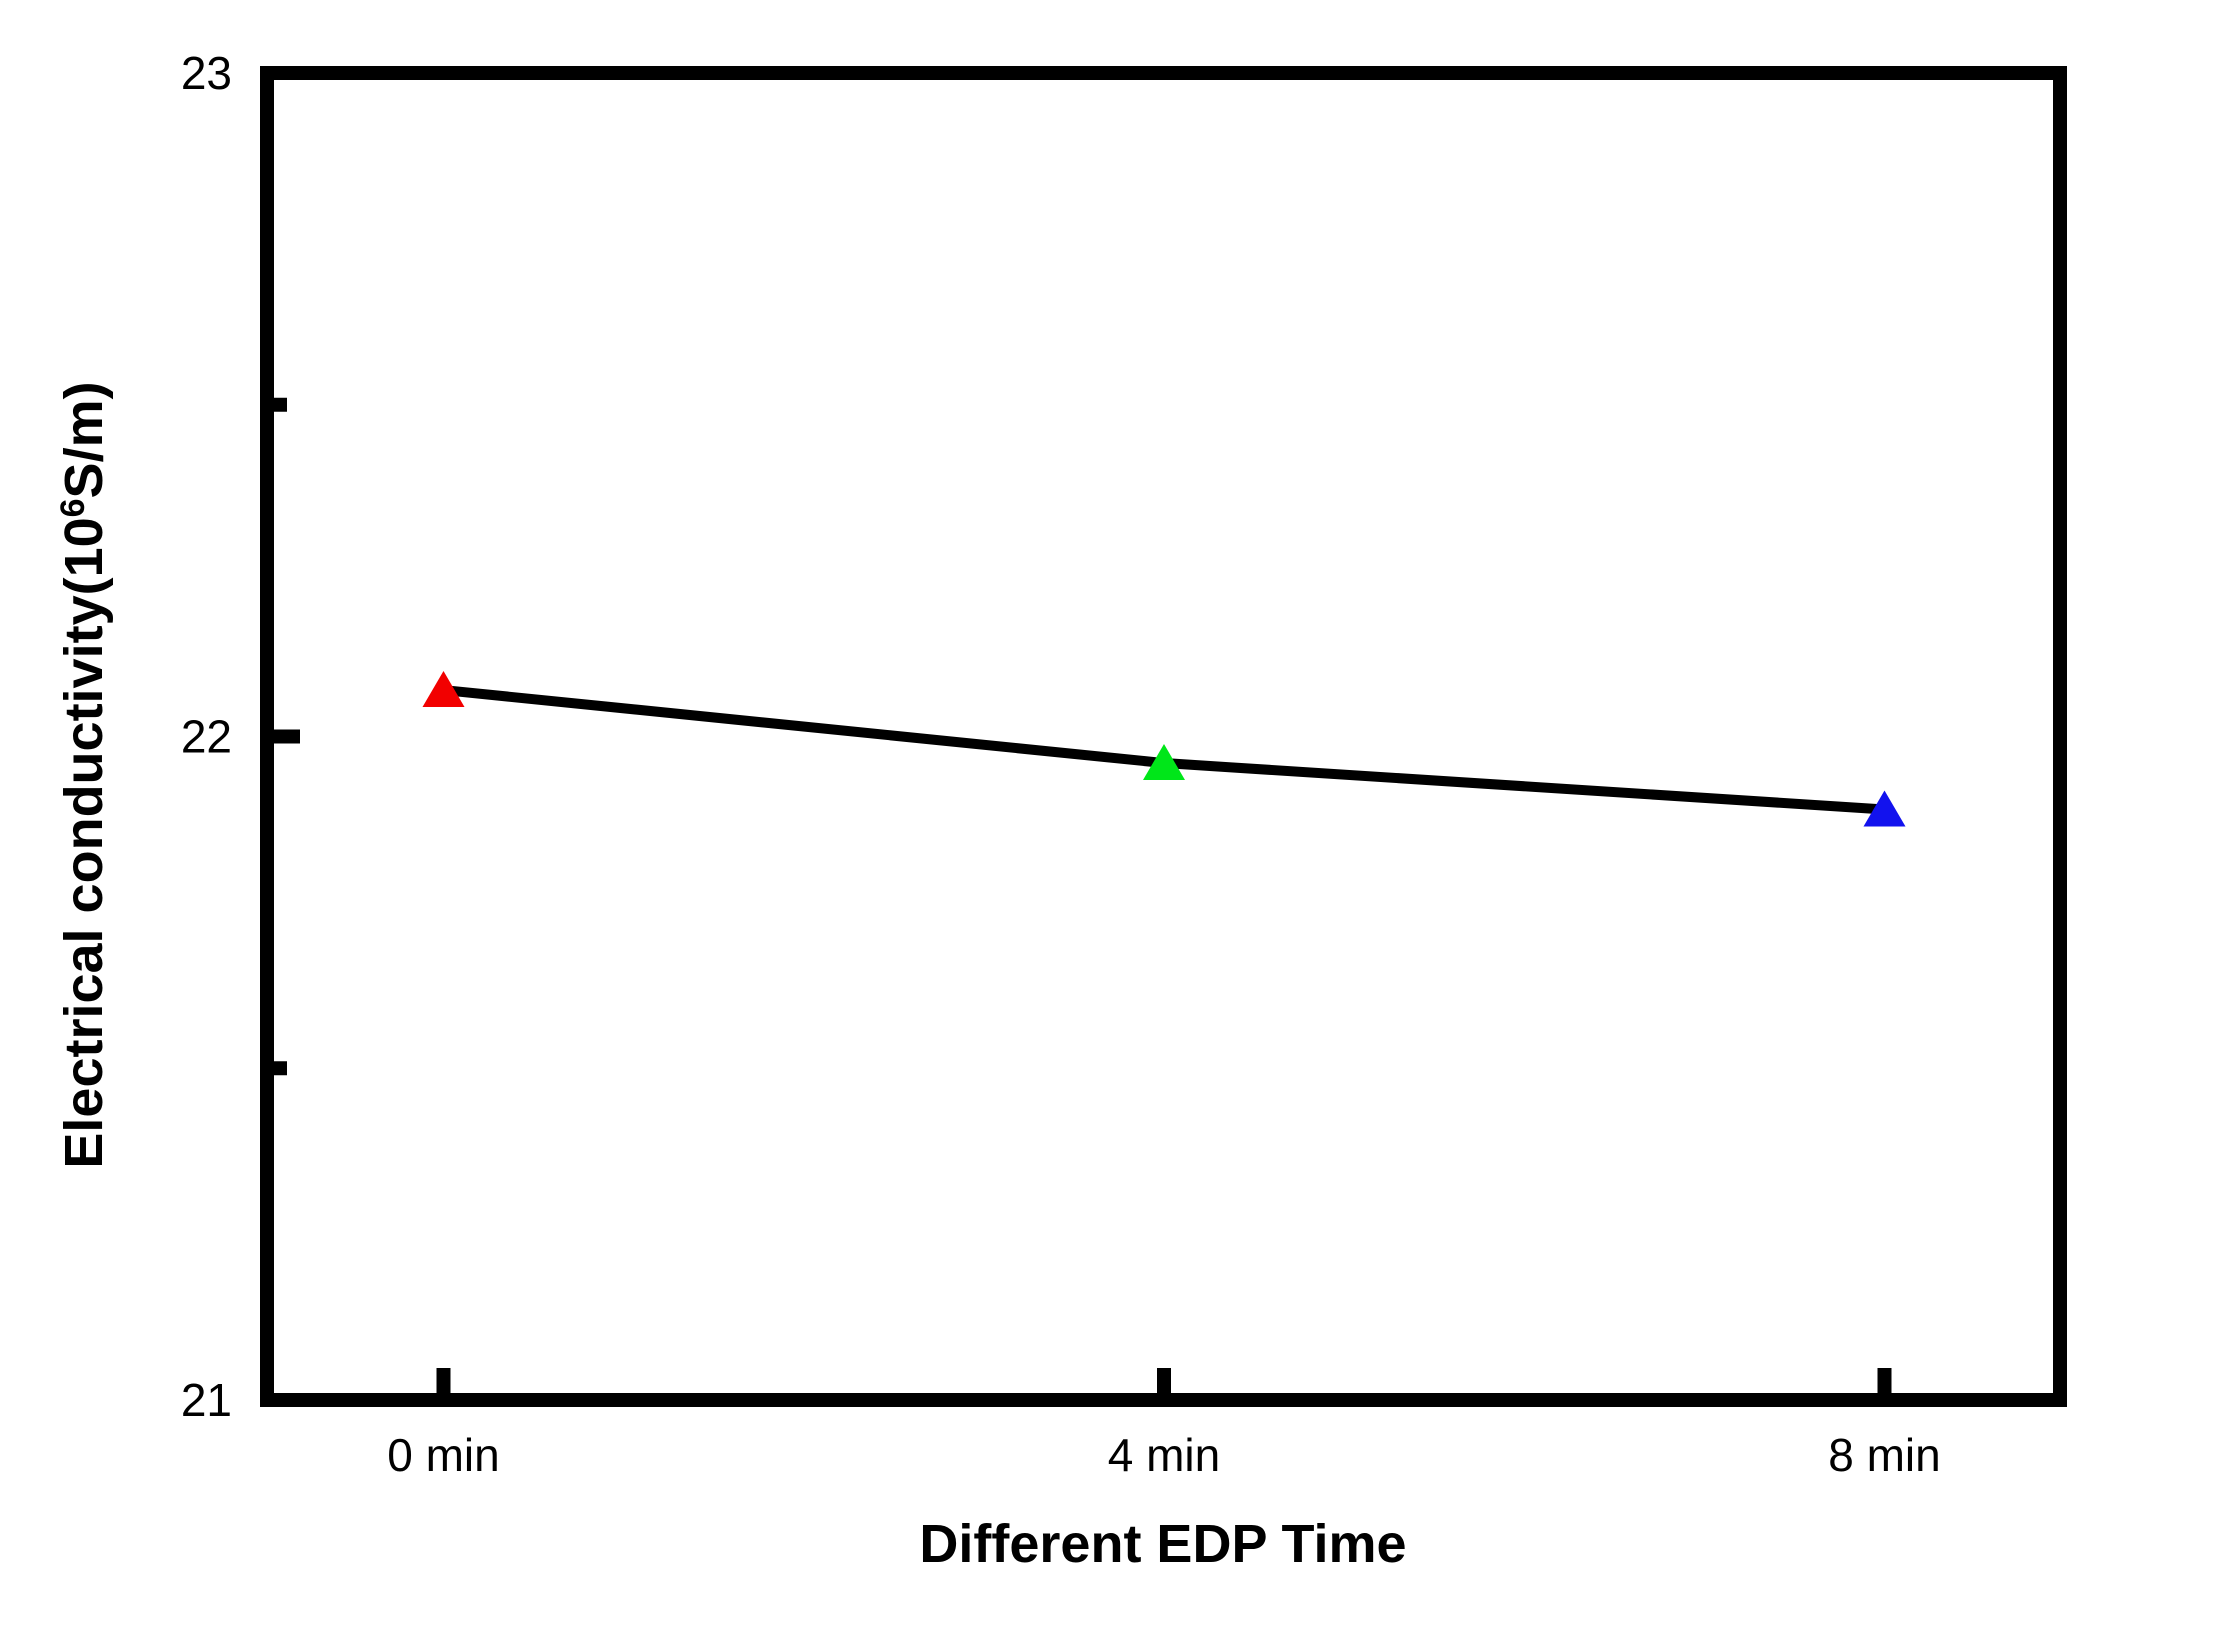 The height and width of the screenshot is (1628, 2222). Describe the element at coordinates (1164, 762) in the screenshot. I see `marker-4-min` at that location.